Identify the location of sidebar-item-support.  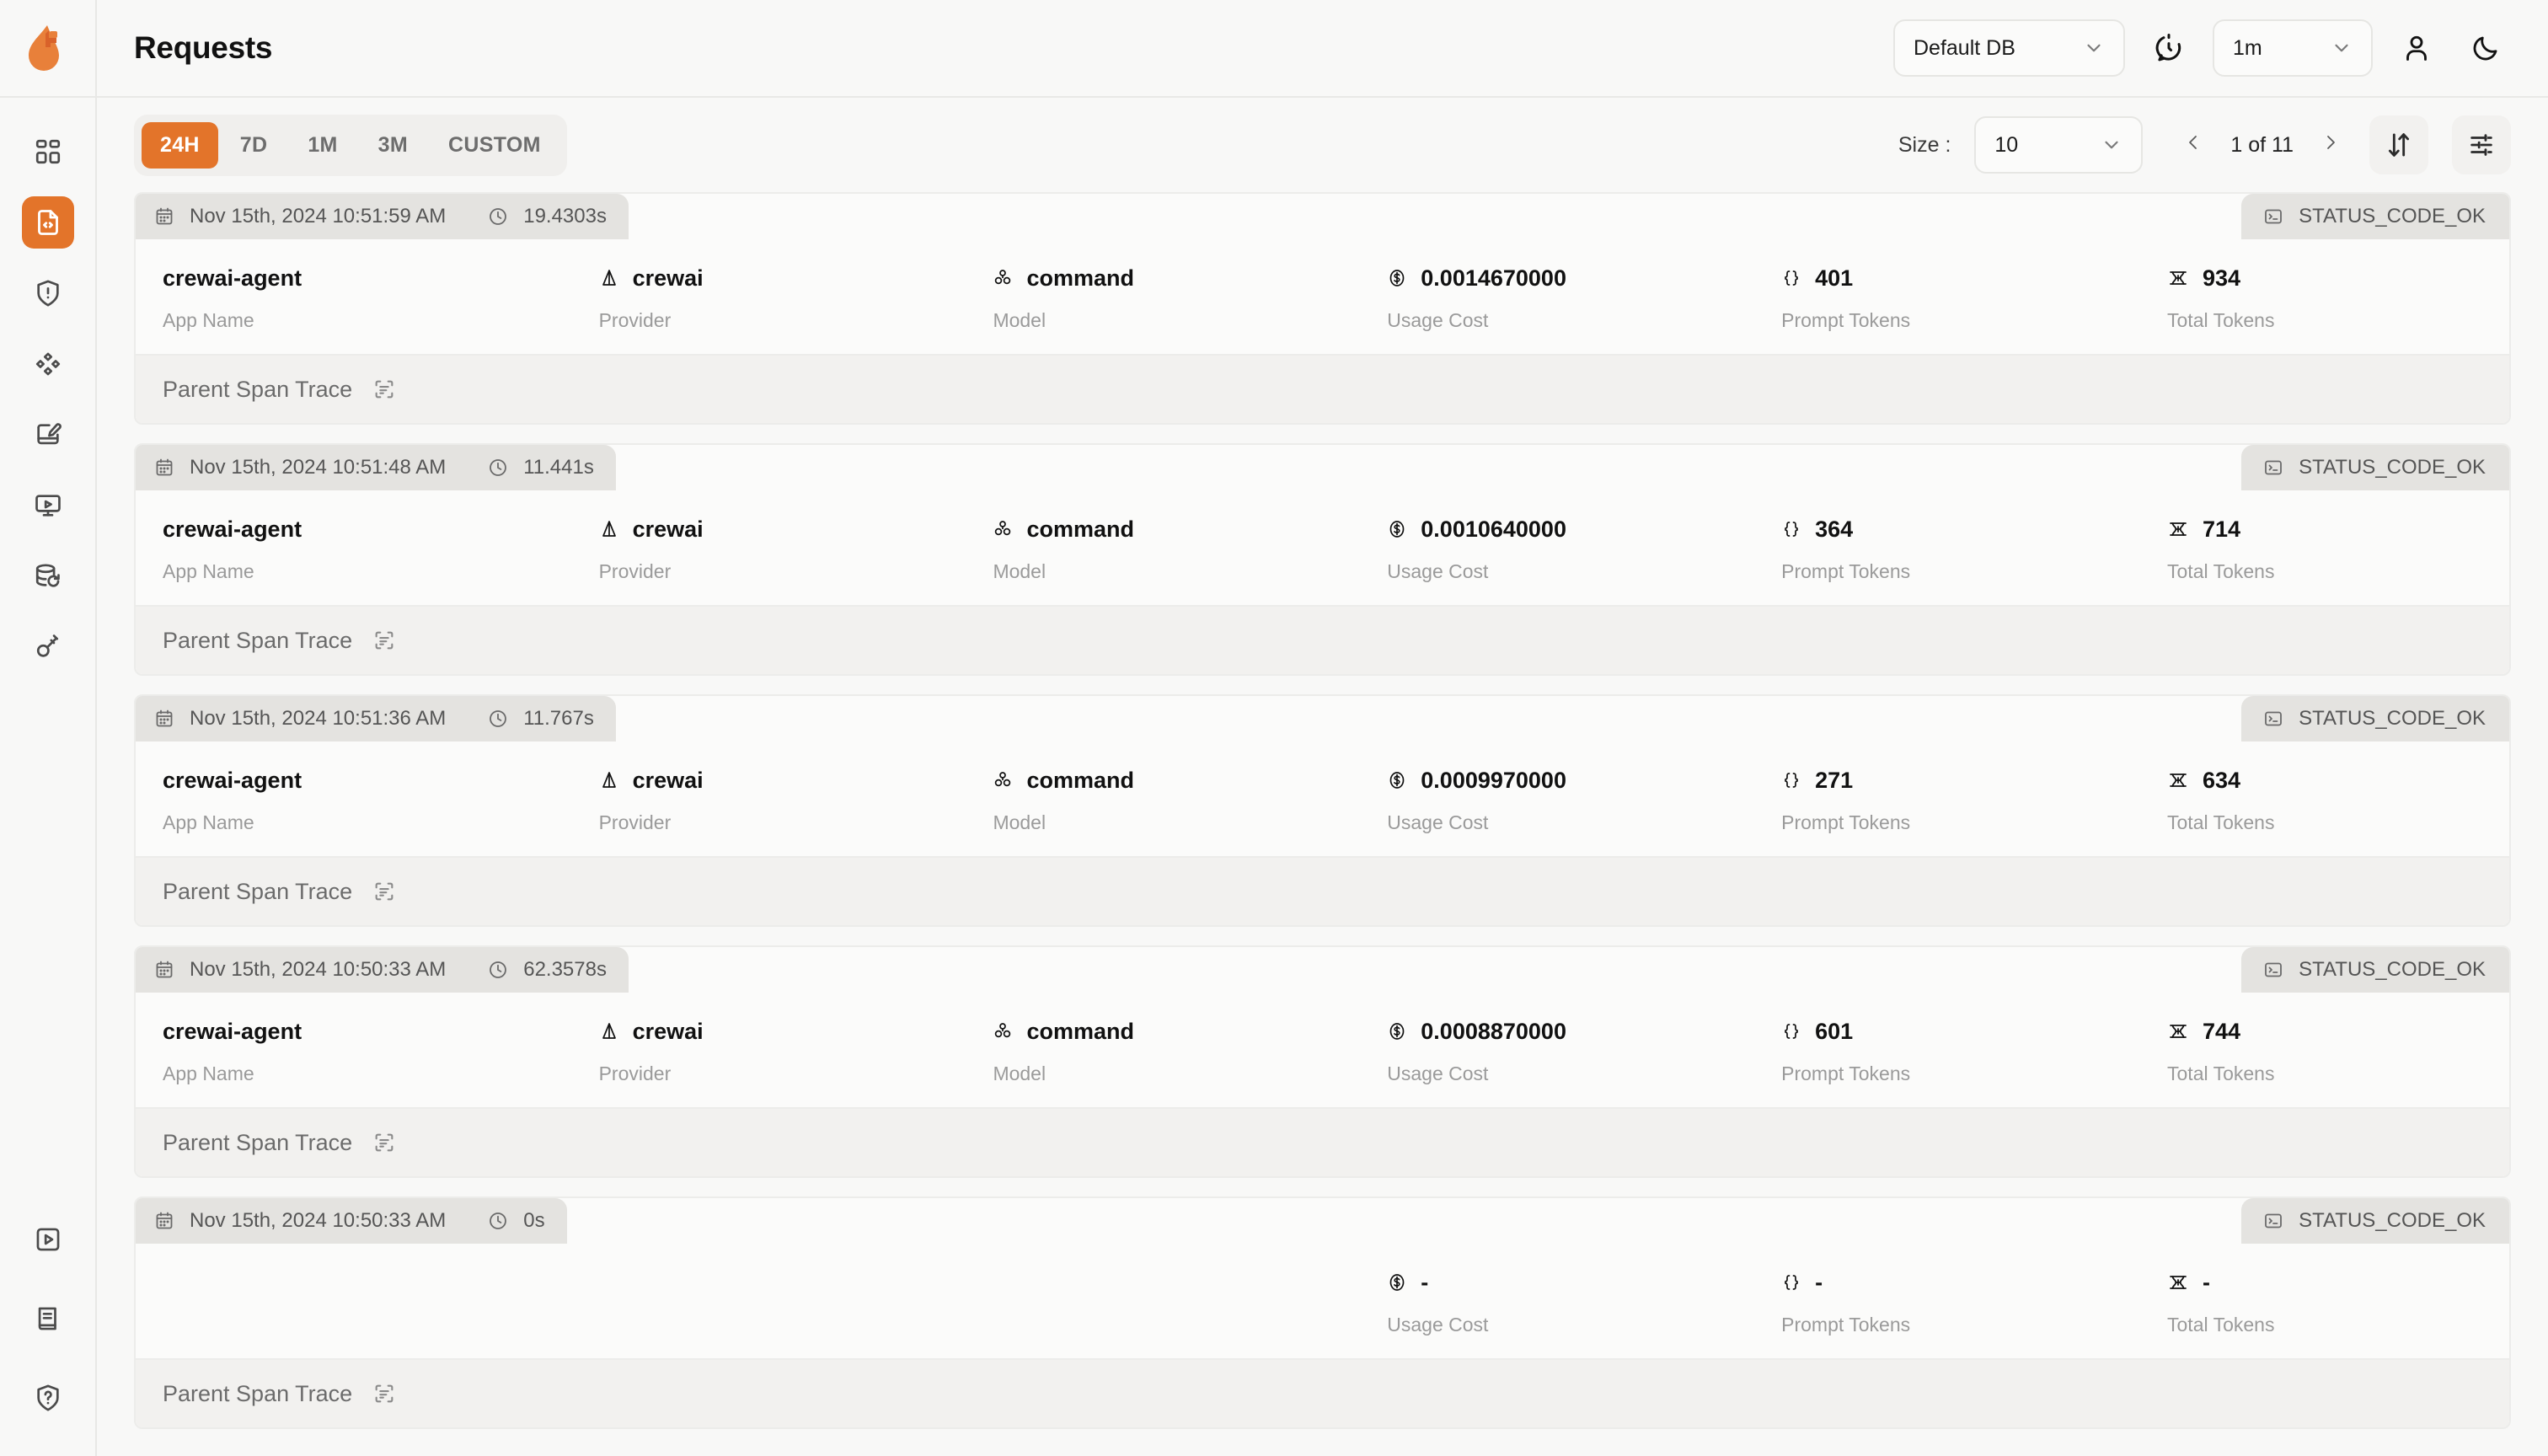
(48, 1398).